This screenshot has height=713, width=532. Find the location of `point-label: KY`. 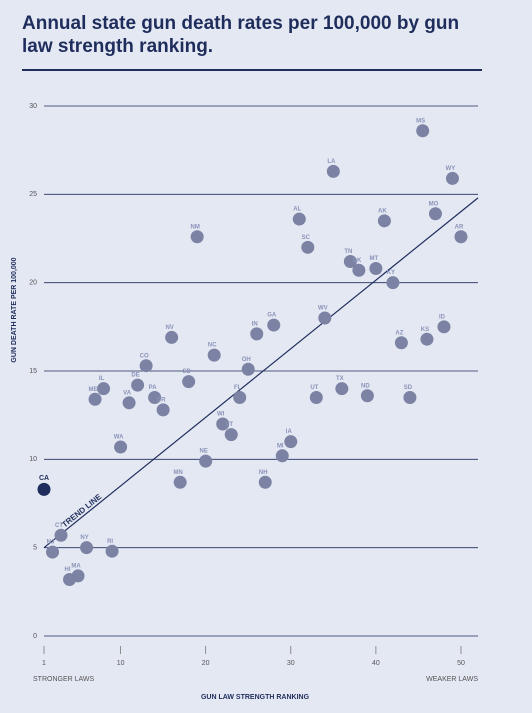

point-label: KY is located at coordinates (391, 273).